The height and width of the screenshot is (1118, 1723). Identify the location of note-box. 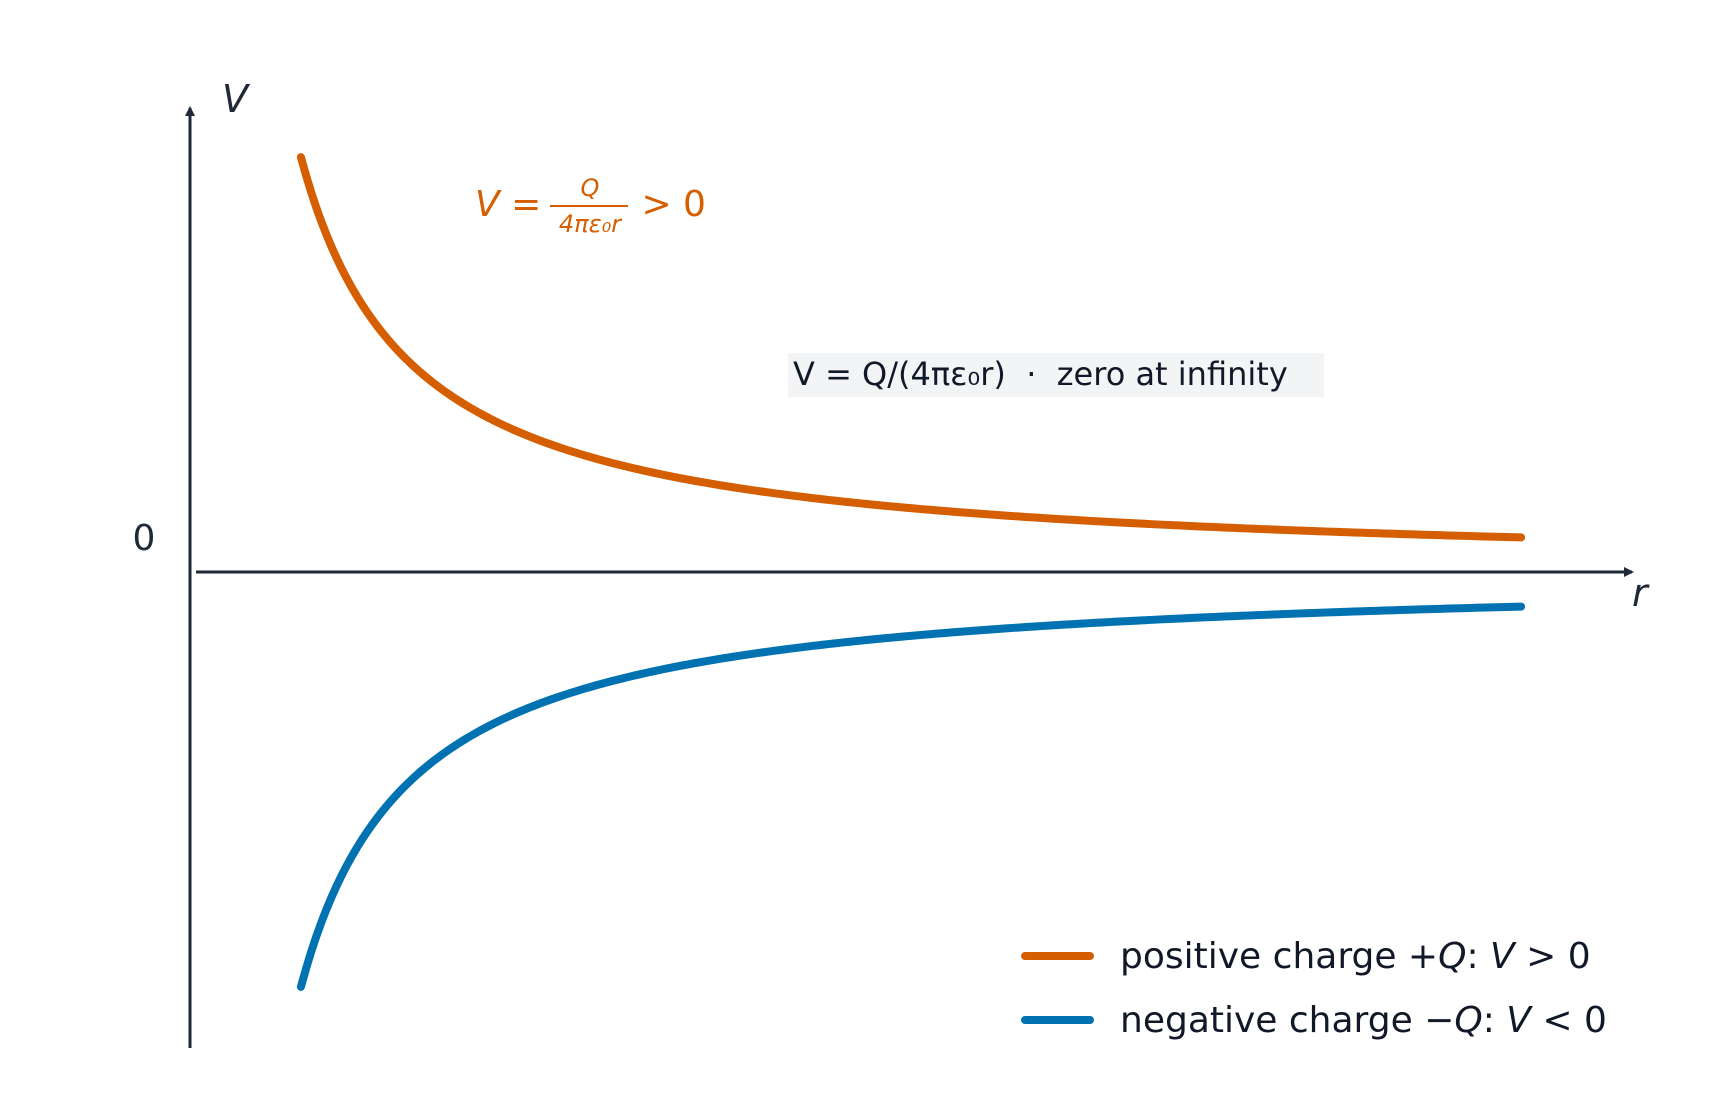
(1056, 375).